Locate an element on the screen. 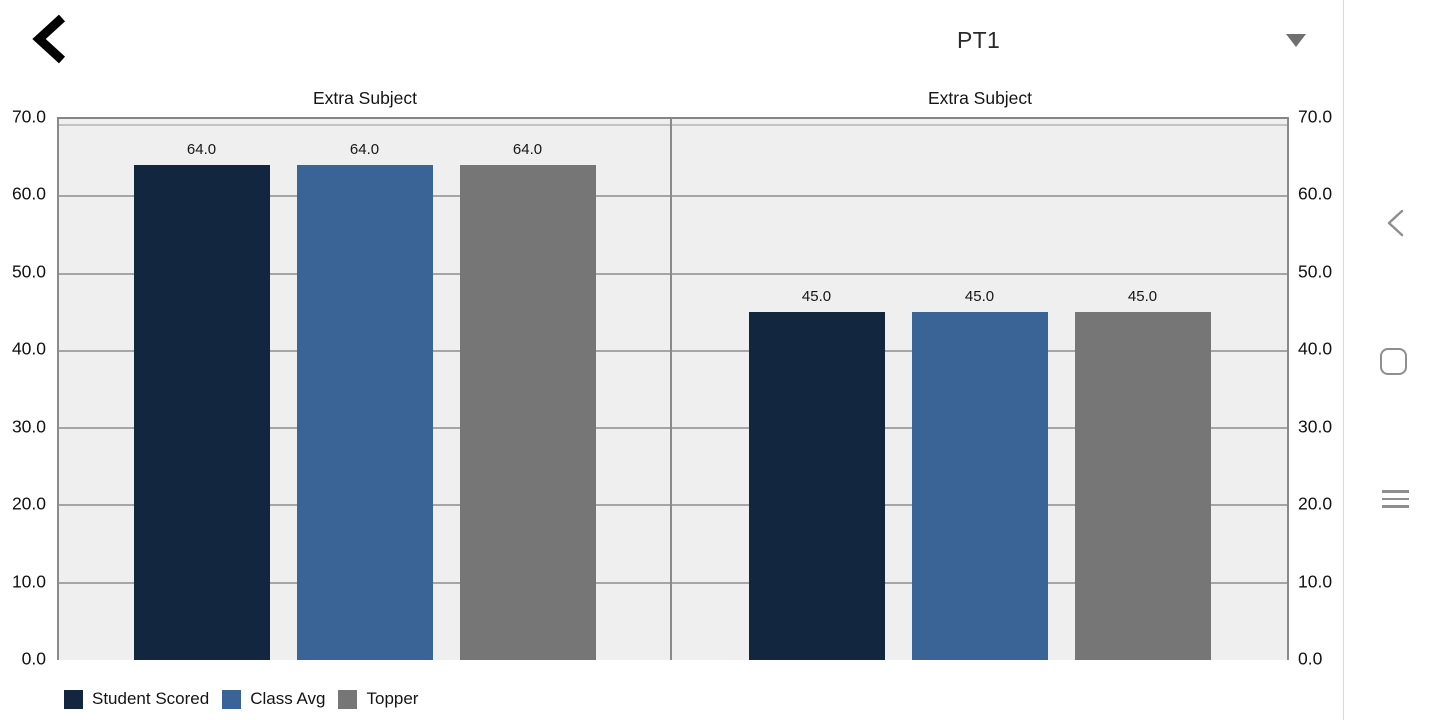 The height and width of the screenshot is (720, 1440). bar-group-topper: 64.0 is located at coordinates (527, 389).